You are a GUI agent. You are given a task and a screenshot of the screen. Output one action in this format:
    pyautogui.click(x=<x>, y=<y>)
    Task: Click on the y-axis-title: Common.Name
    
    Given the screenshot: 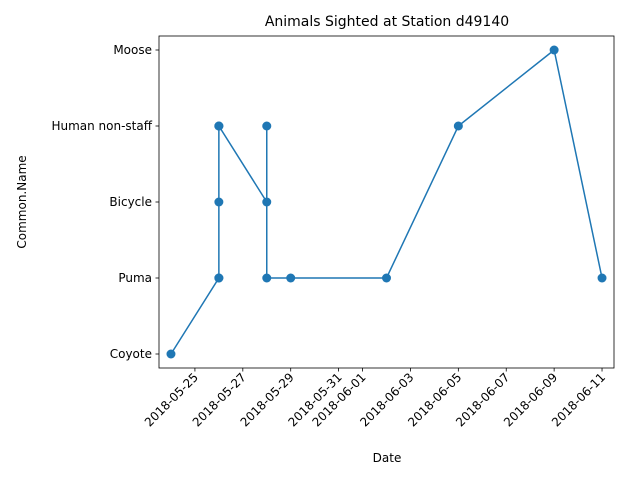 What is the action you would take?
    pyautogui.click(x=22, y=201)
    